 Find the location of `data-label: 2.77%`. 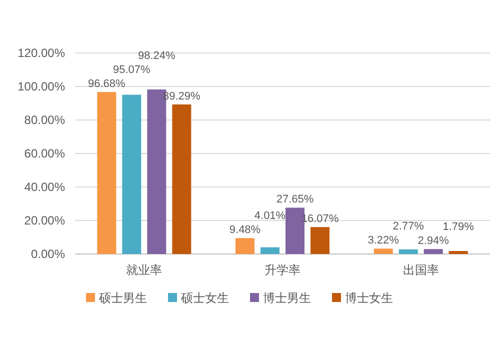

data-label: 2.77% is located at coordinates (408, 226).